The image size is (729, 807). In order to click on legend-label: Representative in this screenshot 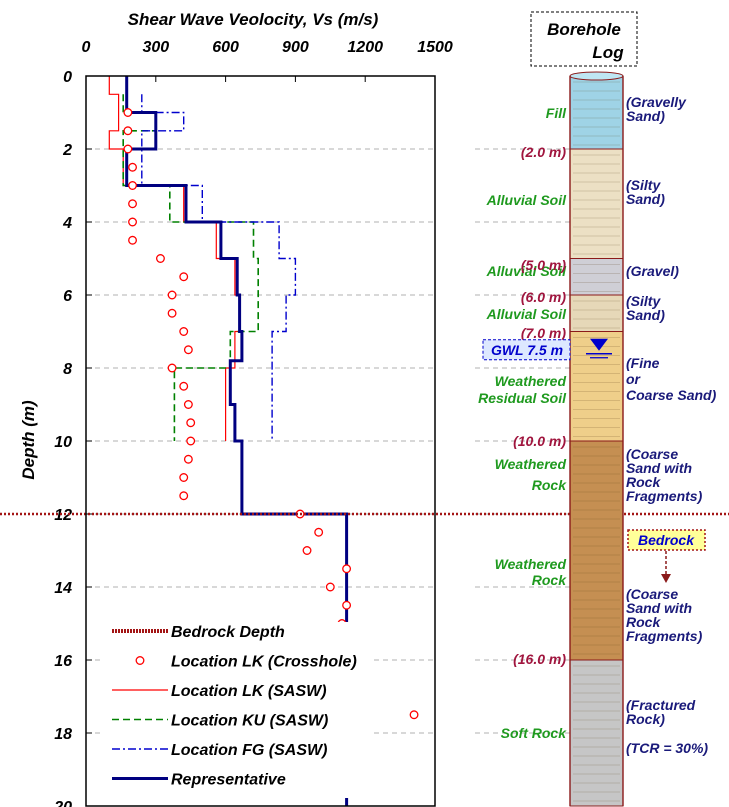, I will do `click(228, 780)`.